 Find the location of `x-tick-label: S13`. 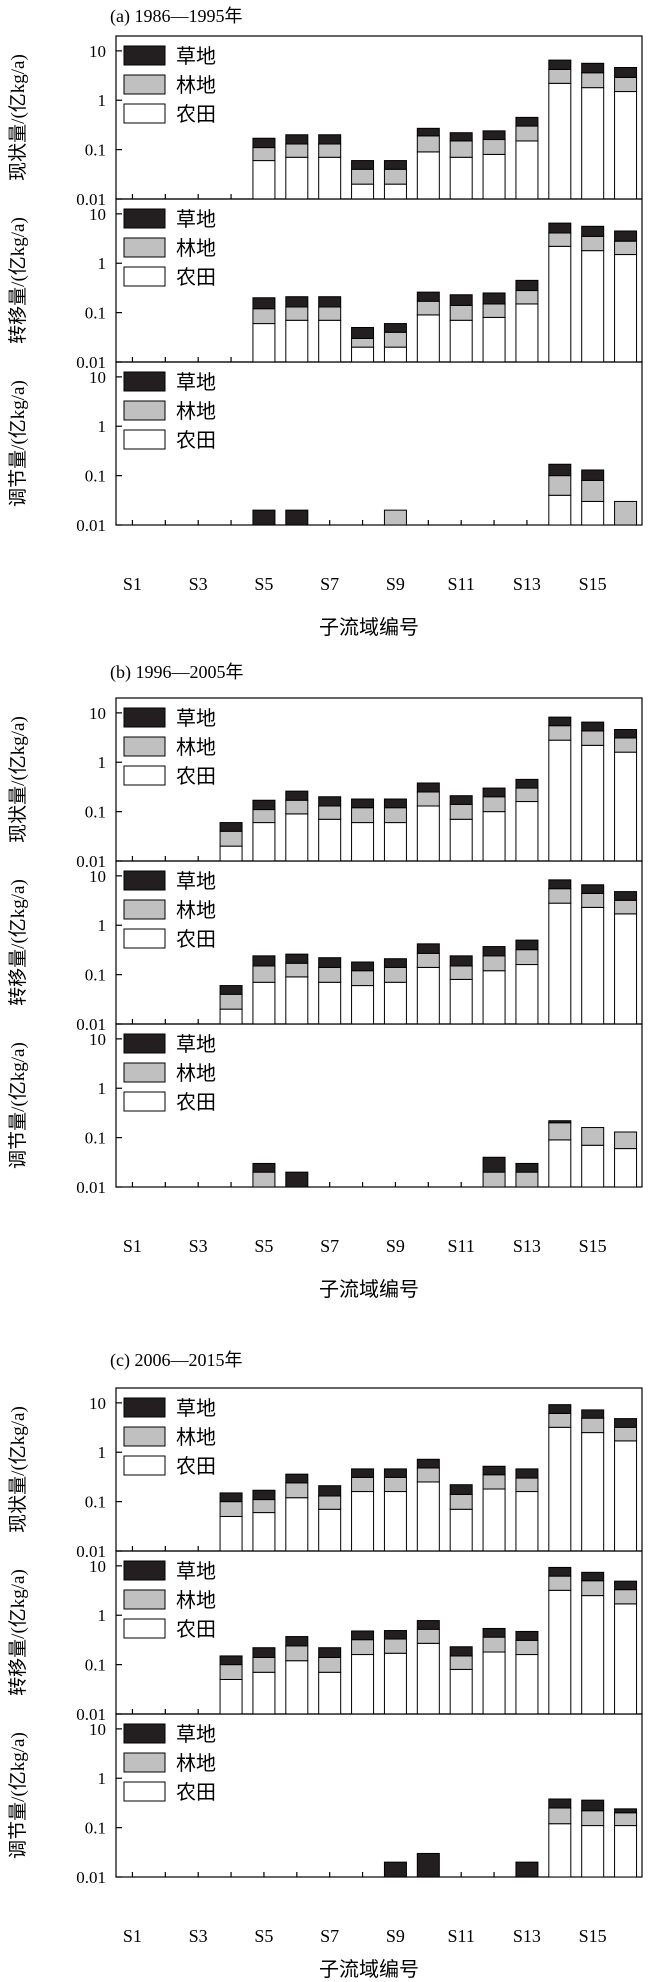

x-tick-label: S13 is located at coordinates (527, 1936).